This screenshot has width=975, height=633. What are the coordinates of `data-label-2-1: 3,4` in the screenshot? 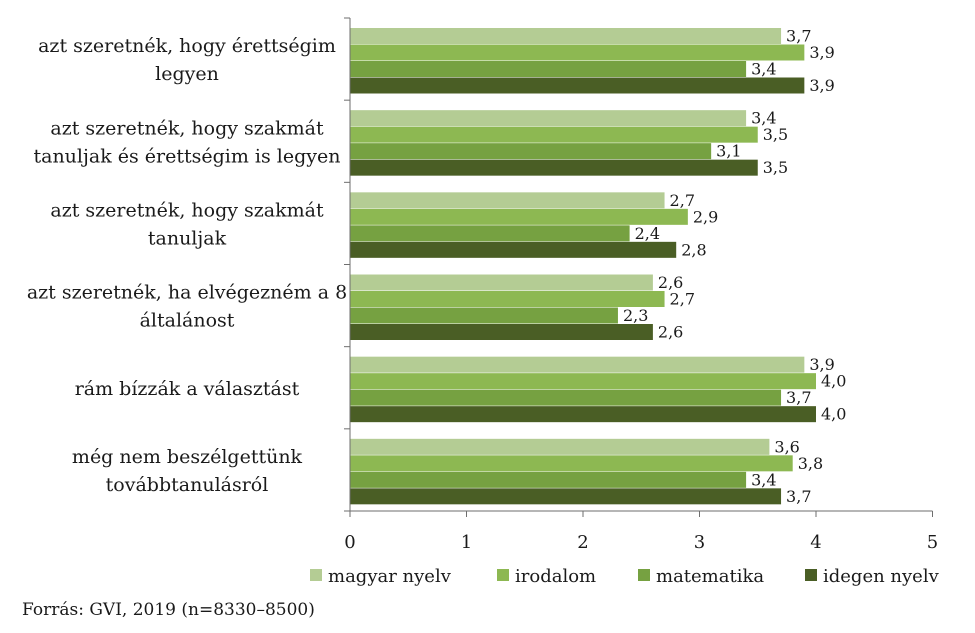 It's located at (763, 118).